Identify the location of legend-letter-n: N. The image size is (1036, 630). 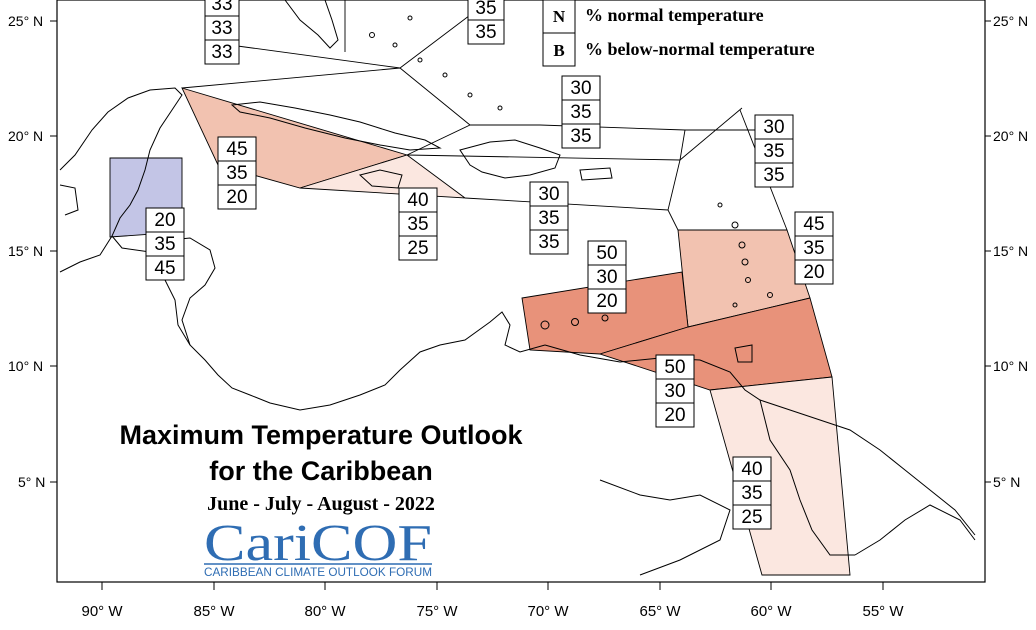
(559, 16).